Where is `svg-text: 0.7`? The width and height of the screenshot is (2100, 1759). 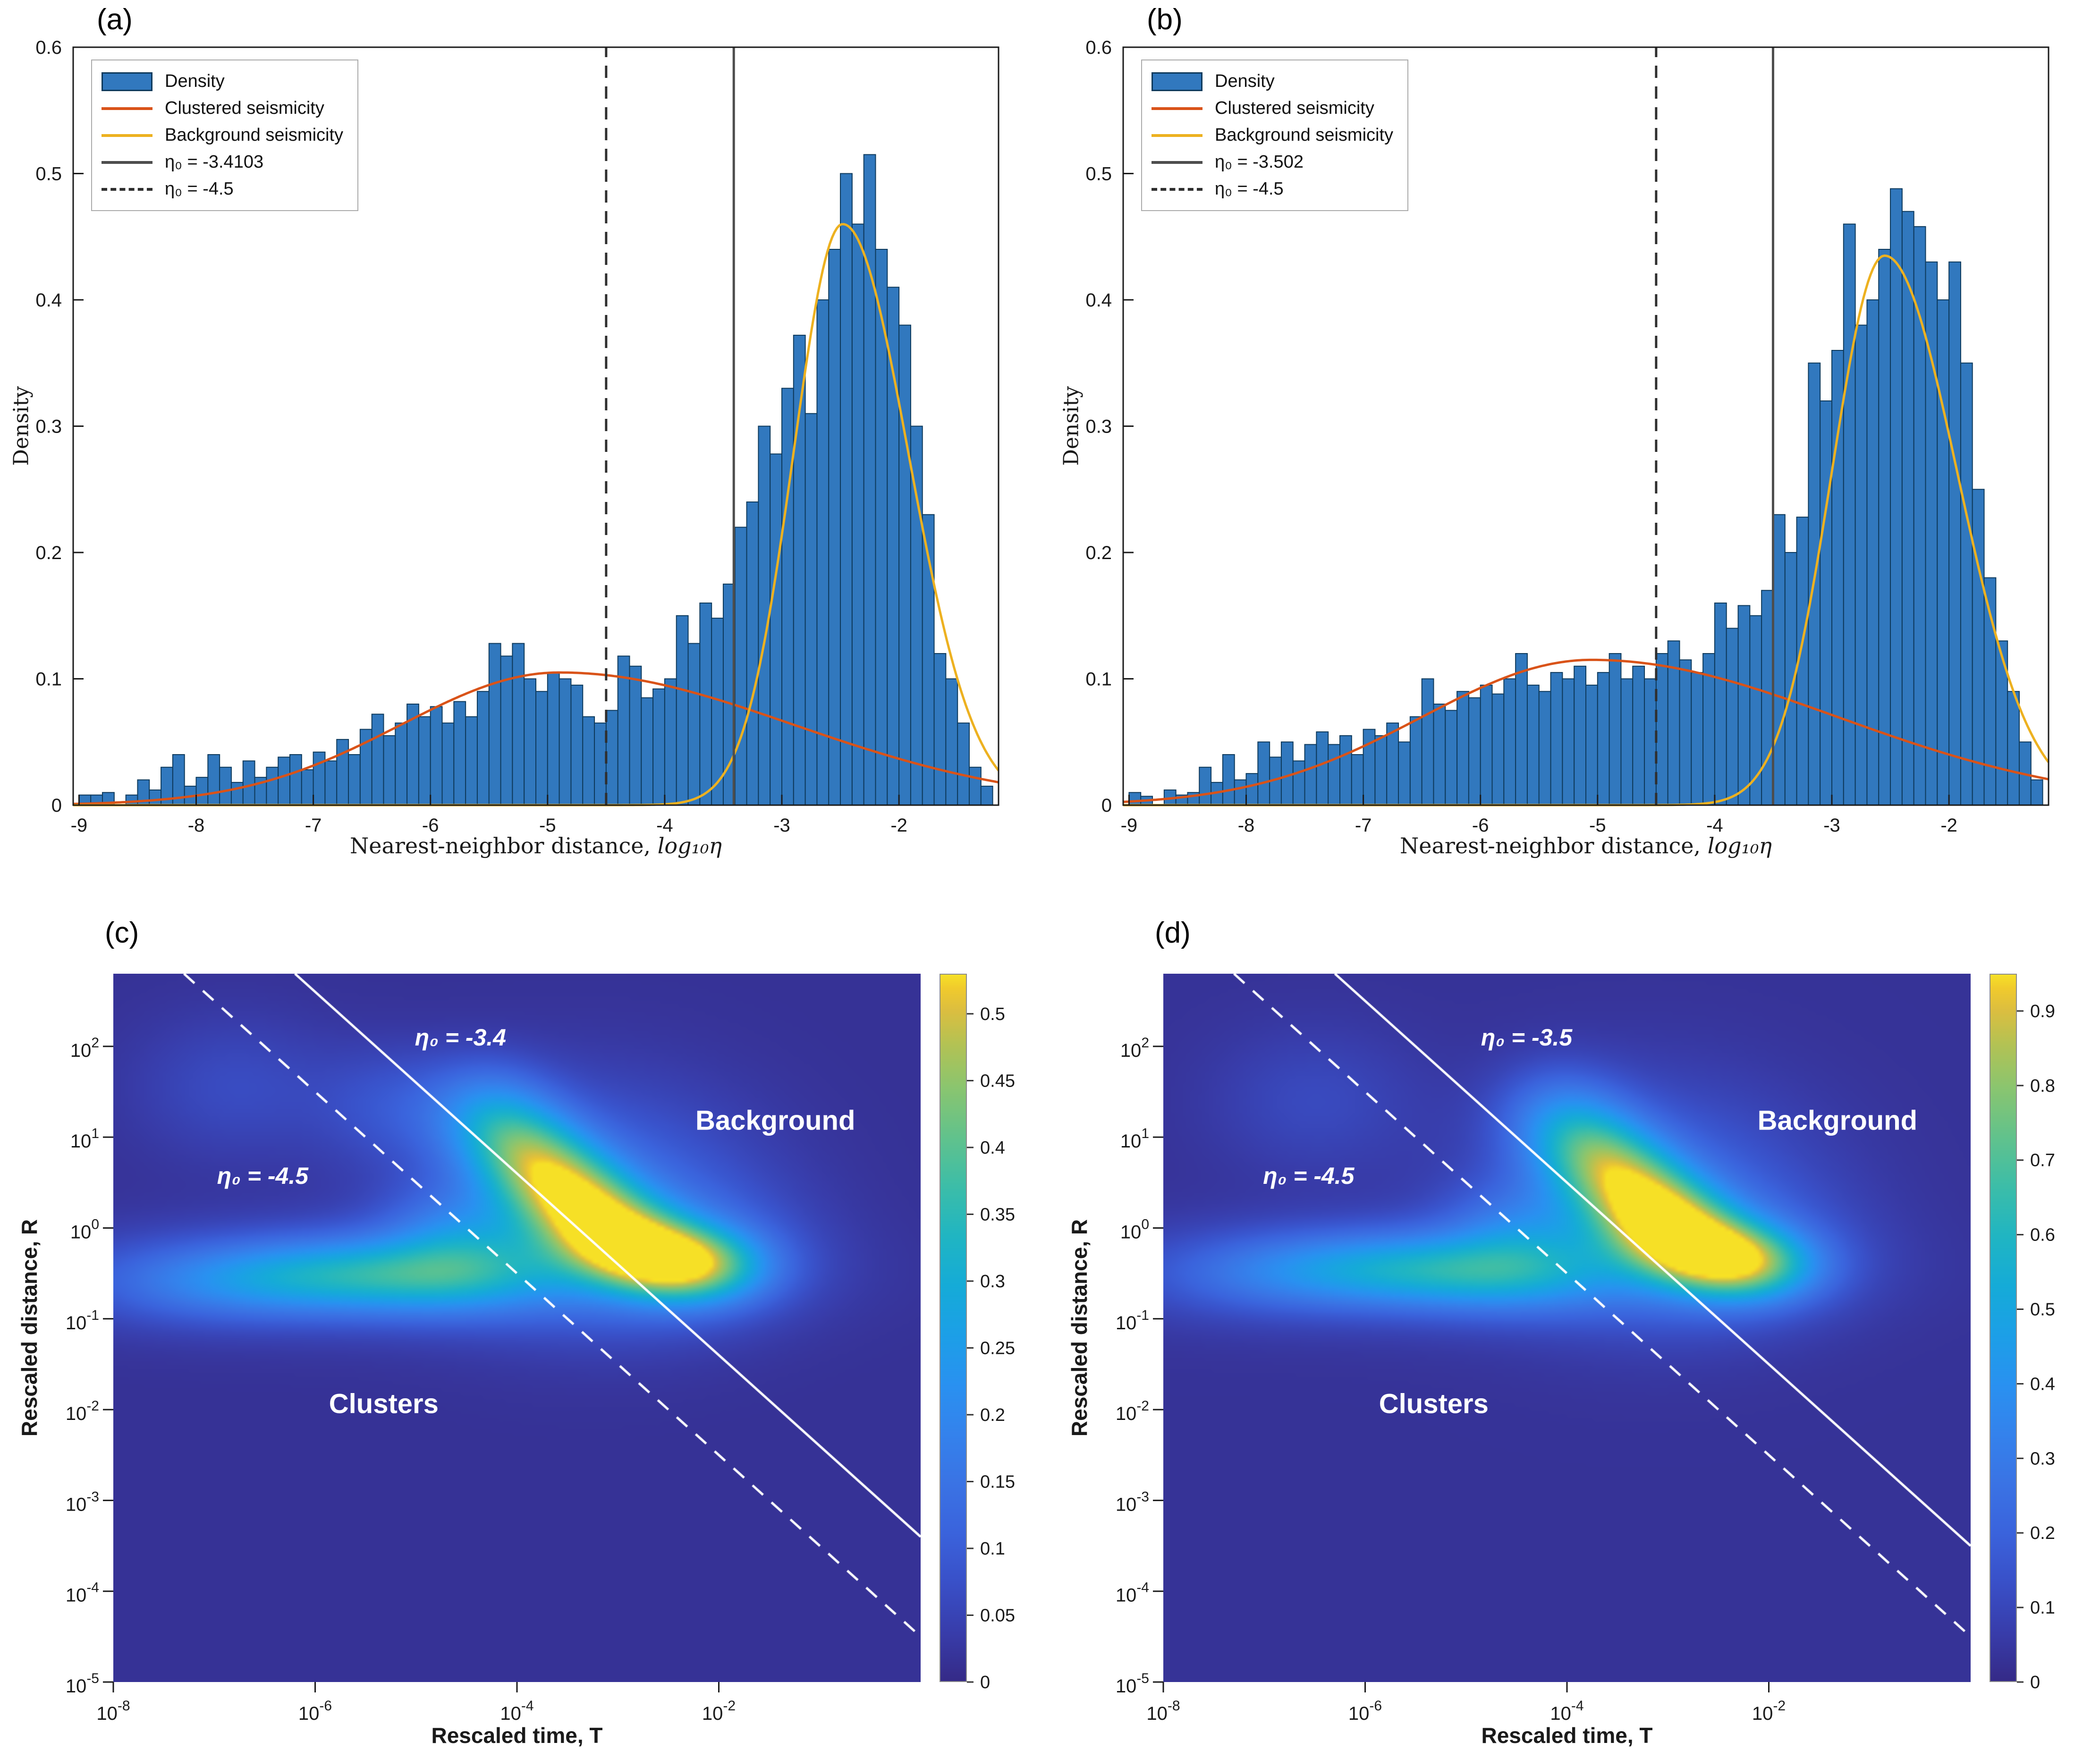 svg-text: 0.7 is located at coordinates (2042, 1161).